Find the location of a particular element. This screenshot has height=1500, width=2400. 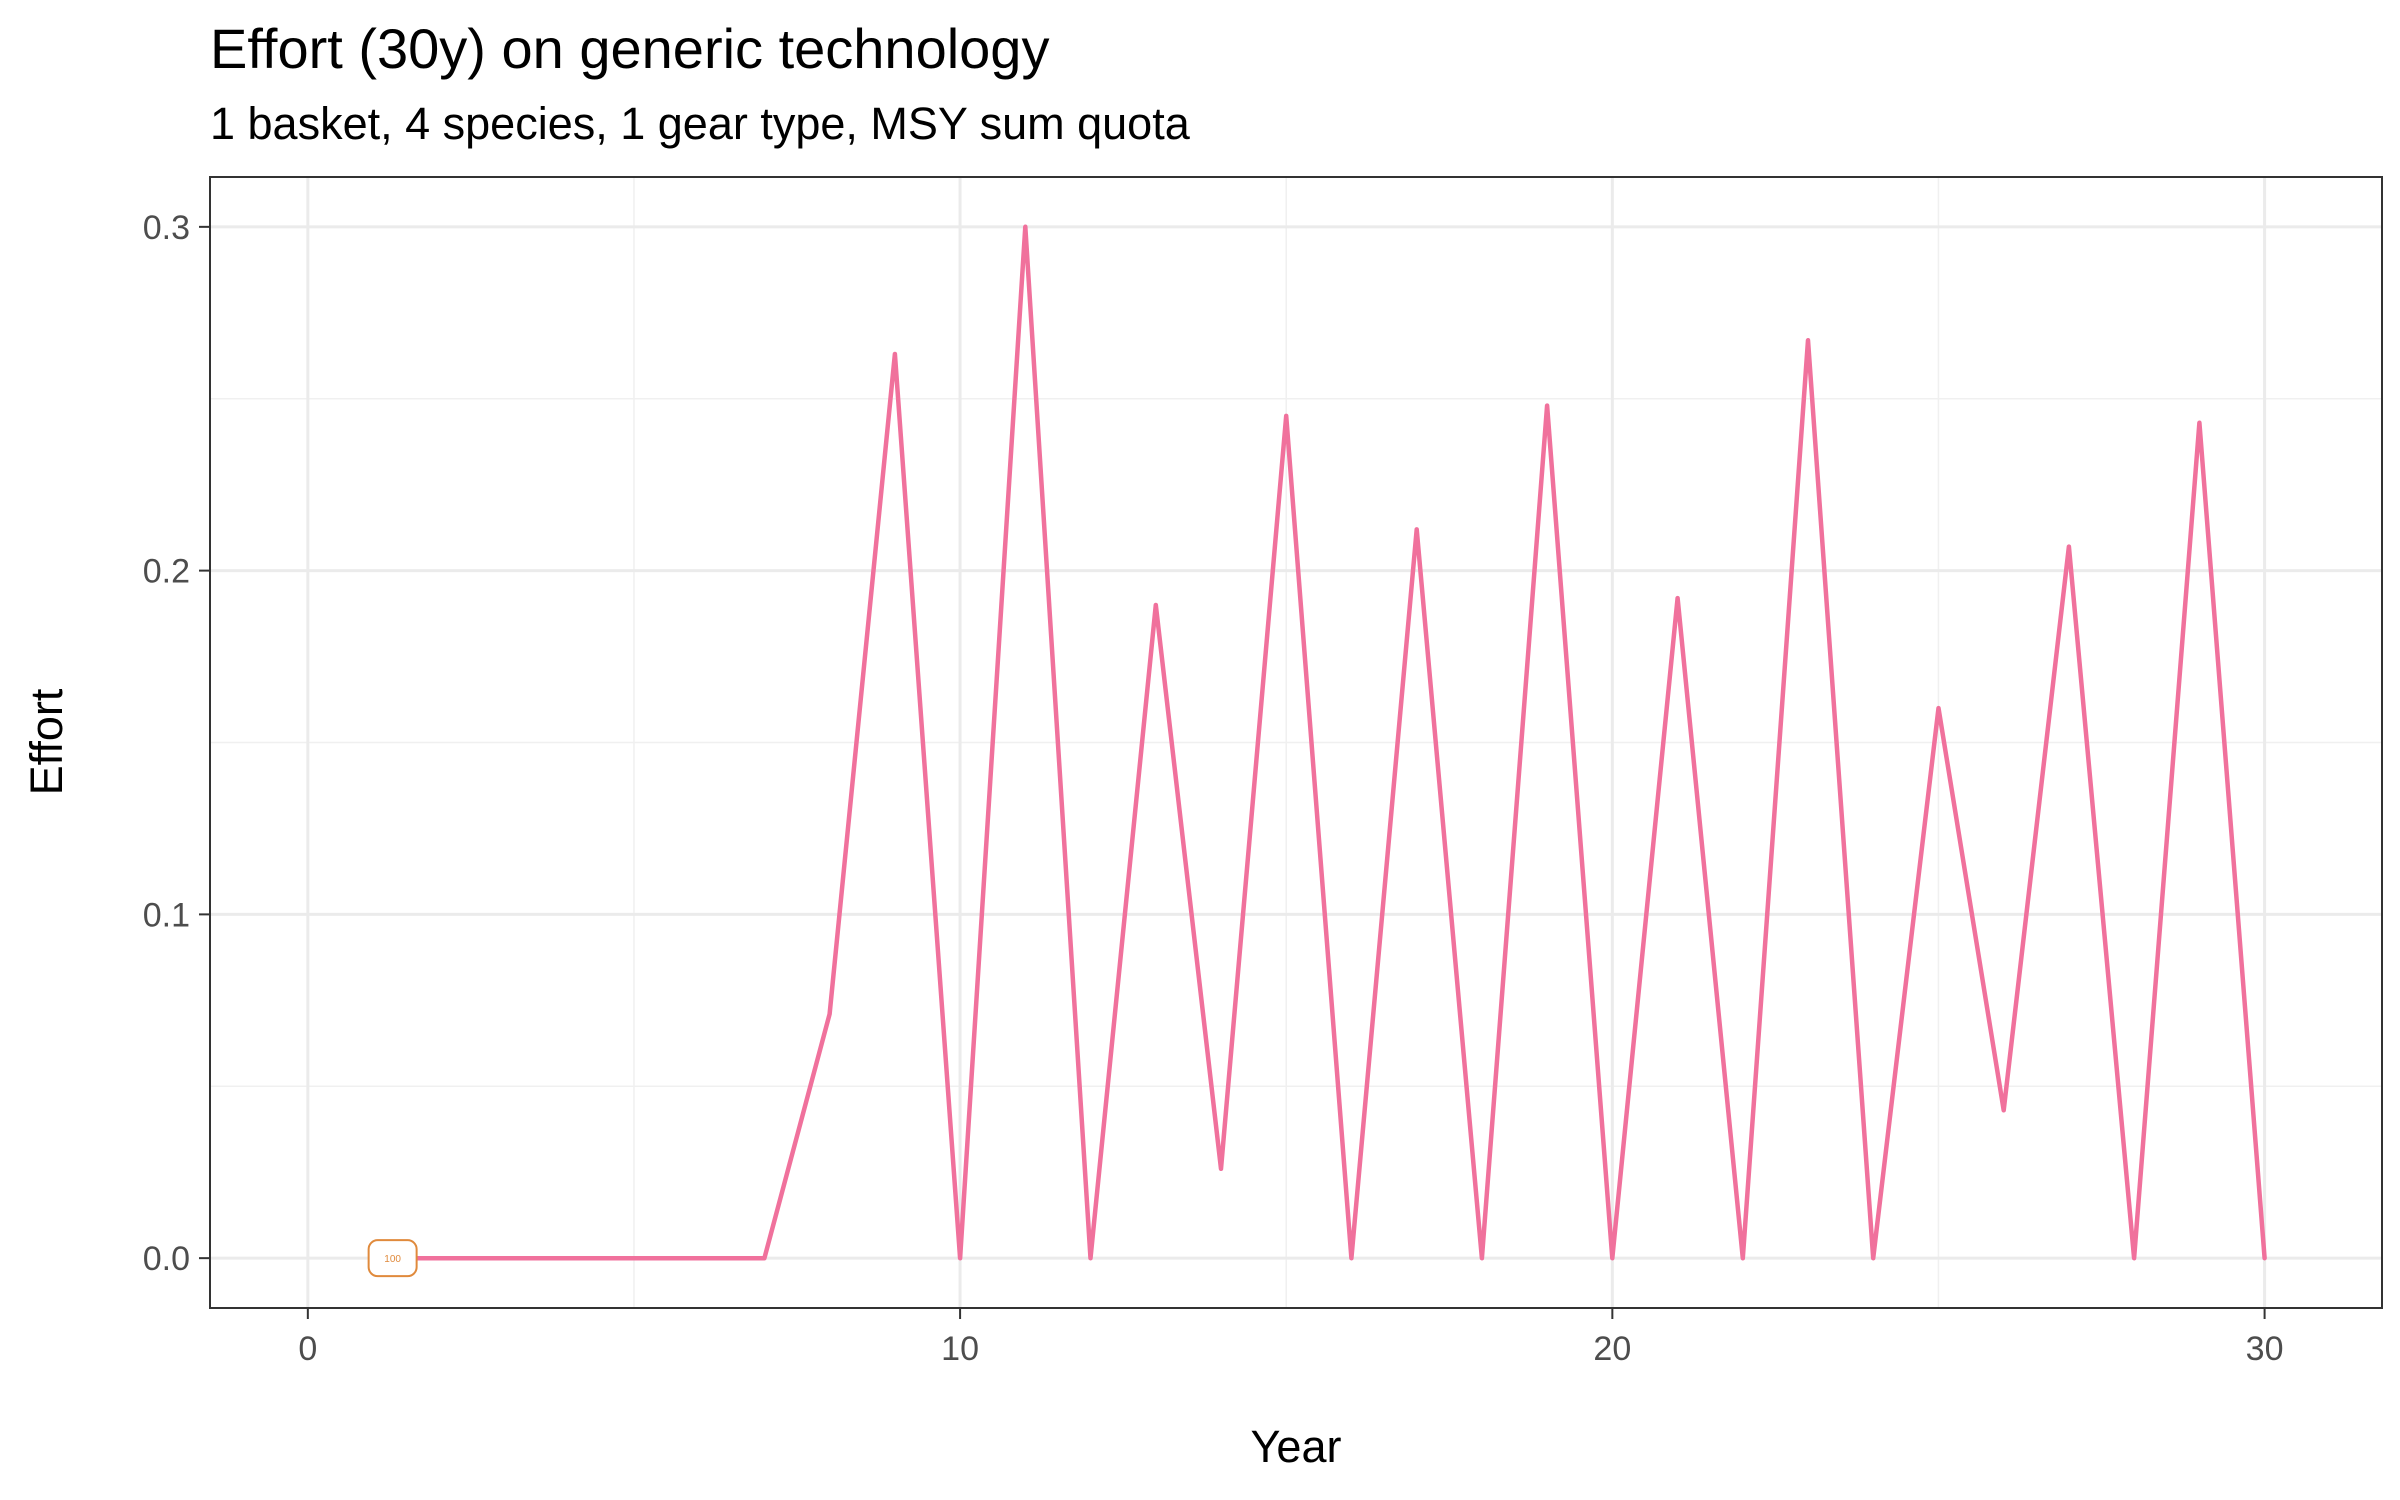

y-tick-label: 0.3 is located at coordinates (166, 228).